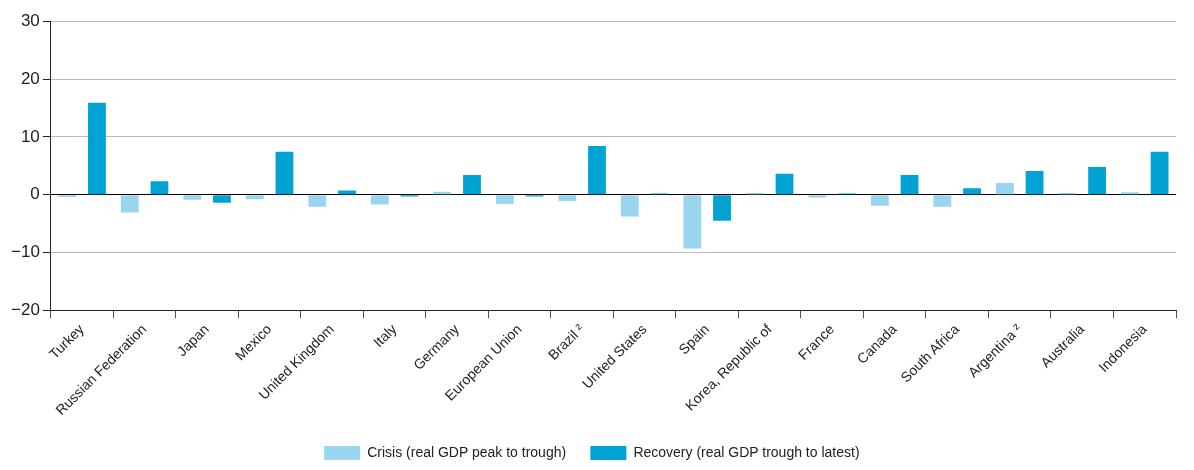  What do you see at coordinates (30, 136) in the screenshot?
I see `y-tick-label: 10` at bounding box center [30, 136].